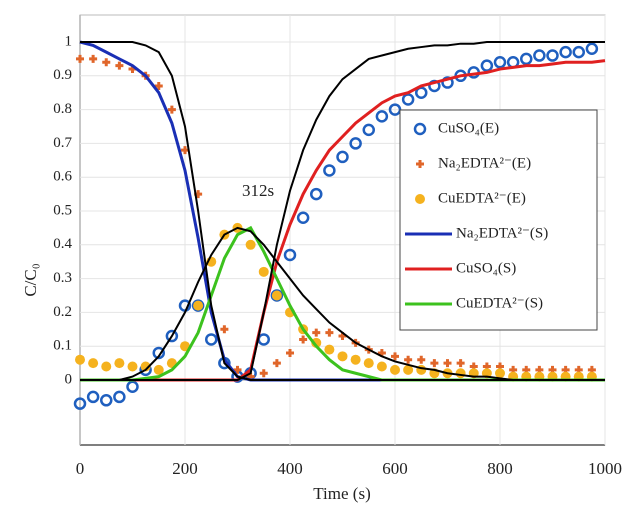  What do you see at coordinates (69, 379) in the screenshot?
I see `y-tick-label: 0` at bounding box center [69, 379].